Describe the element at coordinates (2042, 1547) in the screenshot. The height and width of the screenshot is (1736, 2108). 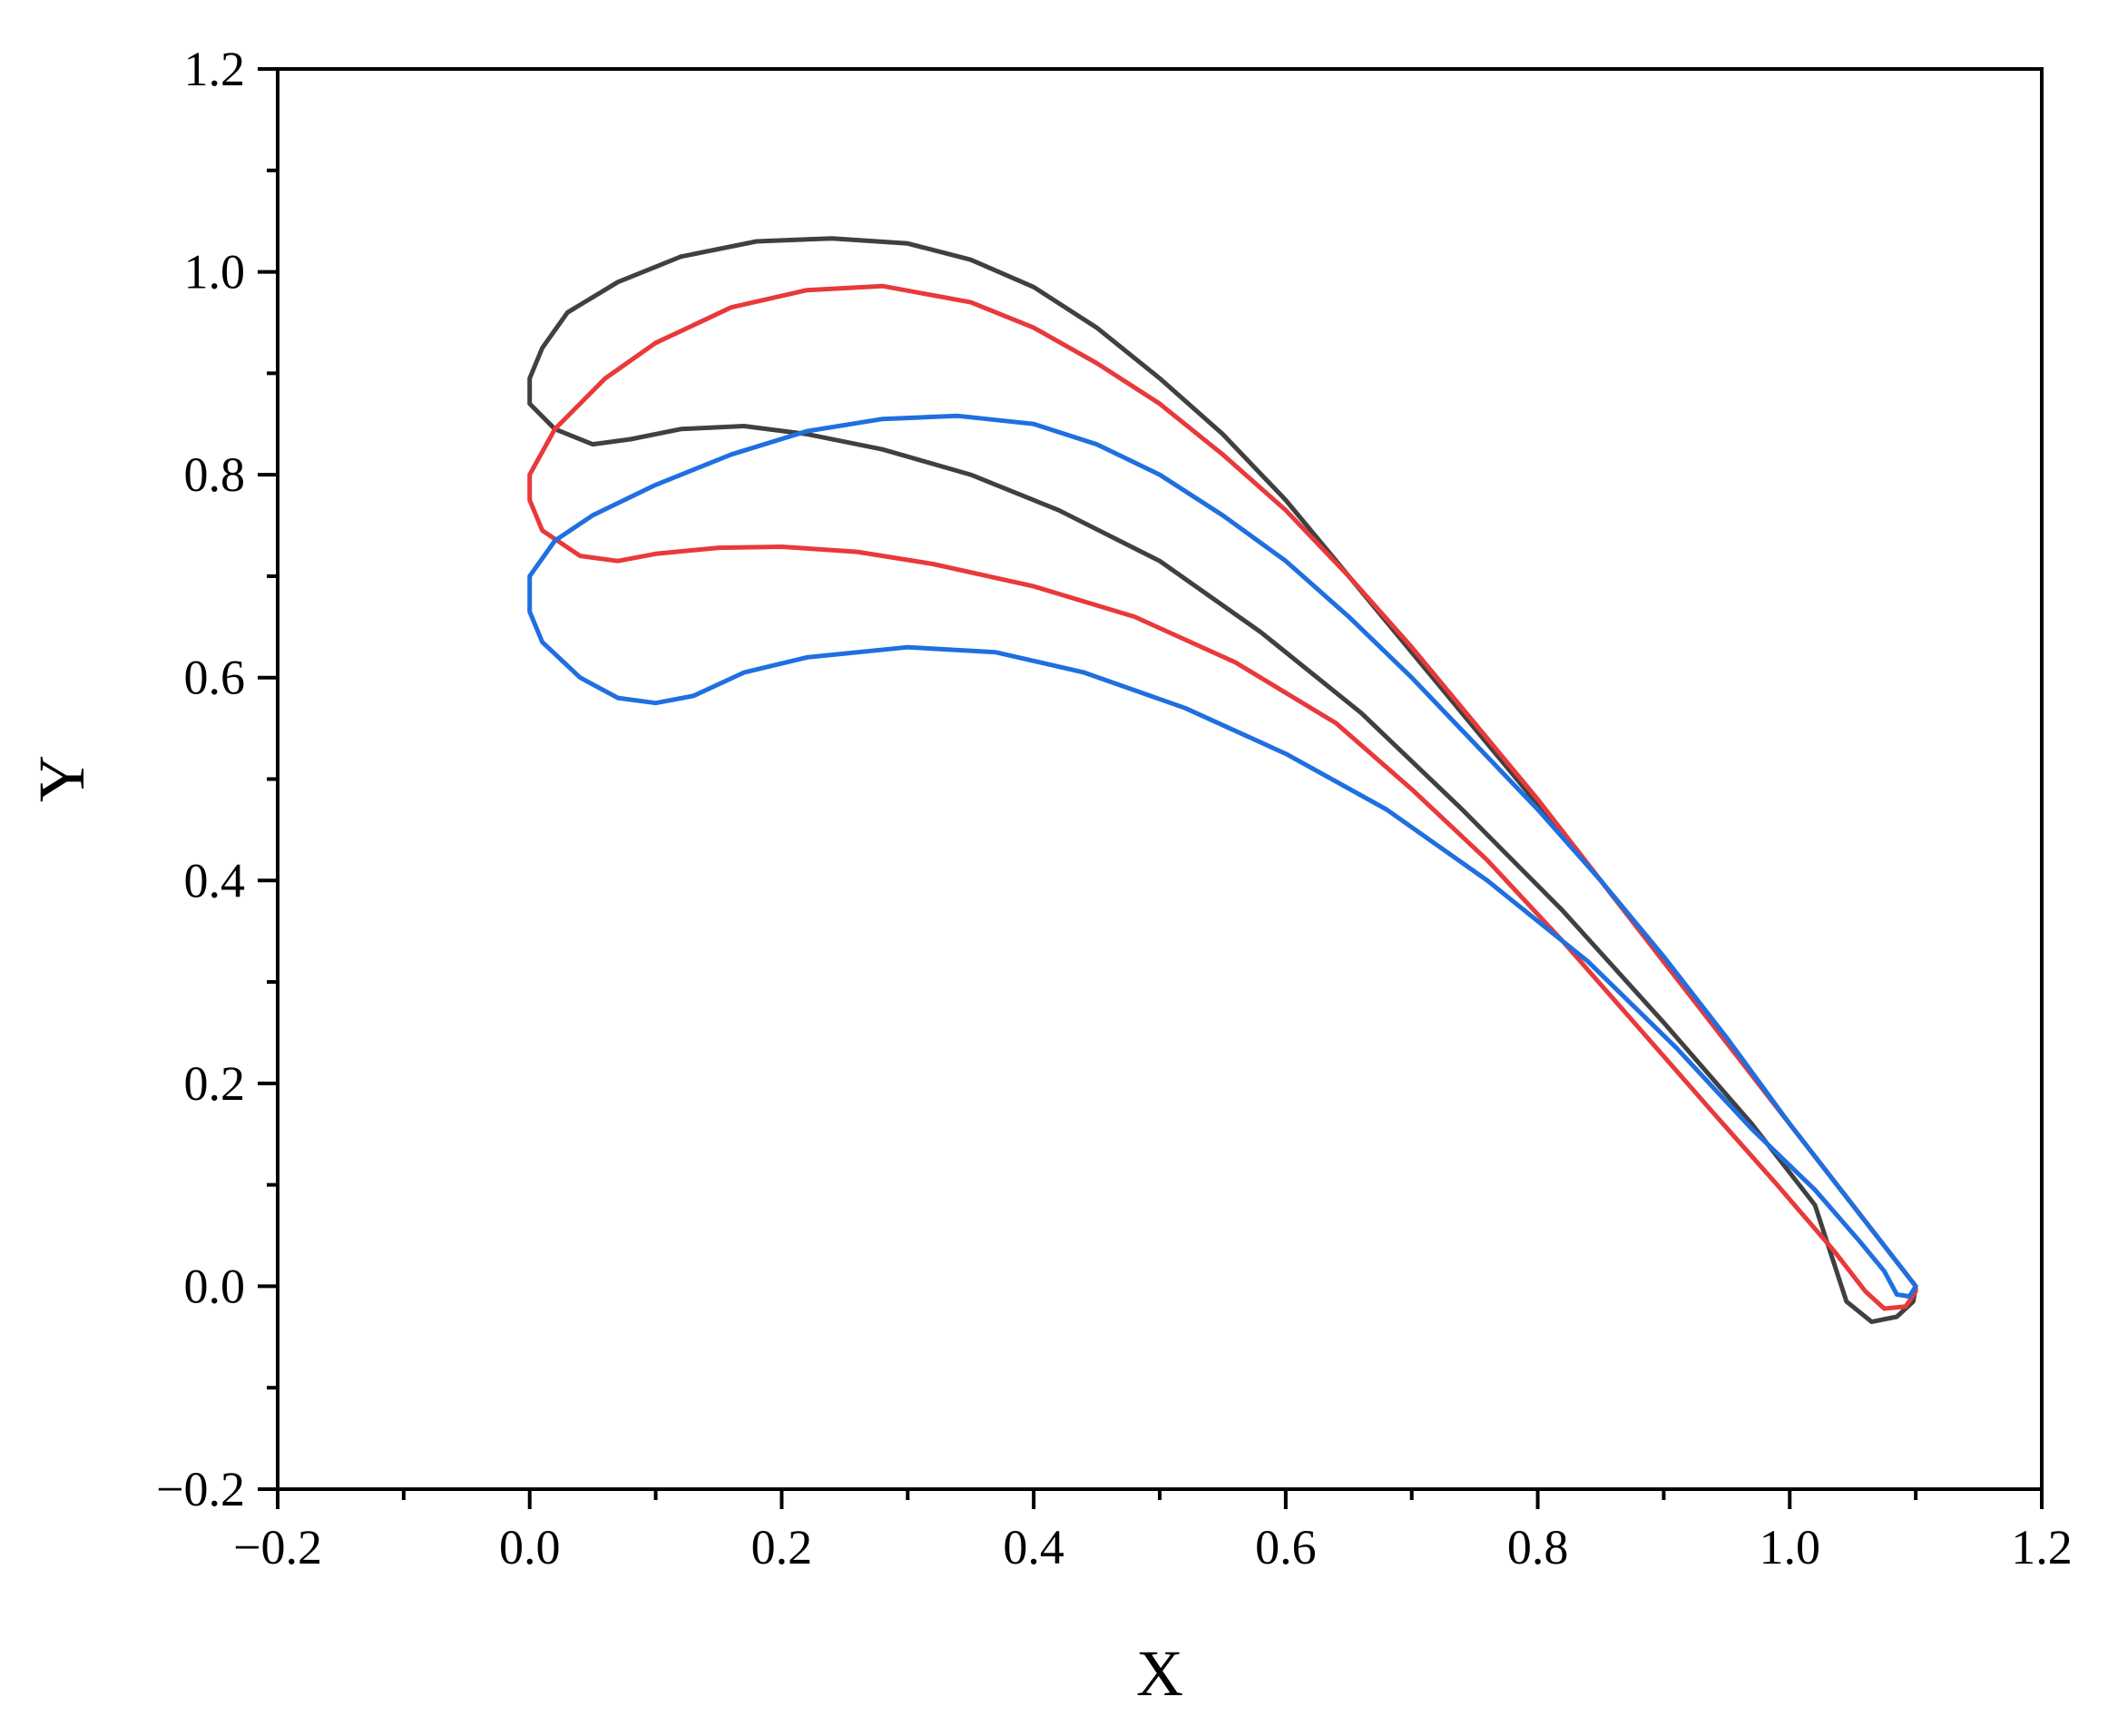
I see `x-tick-label: 1.2` at that location.